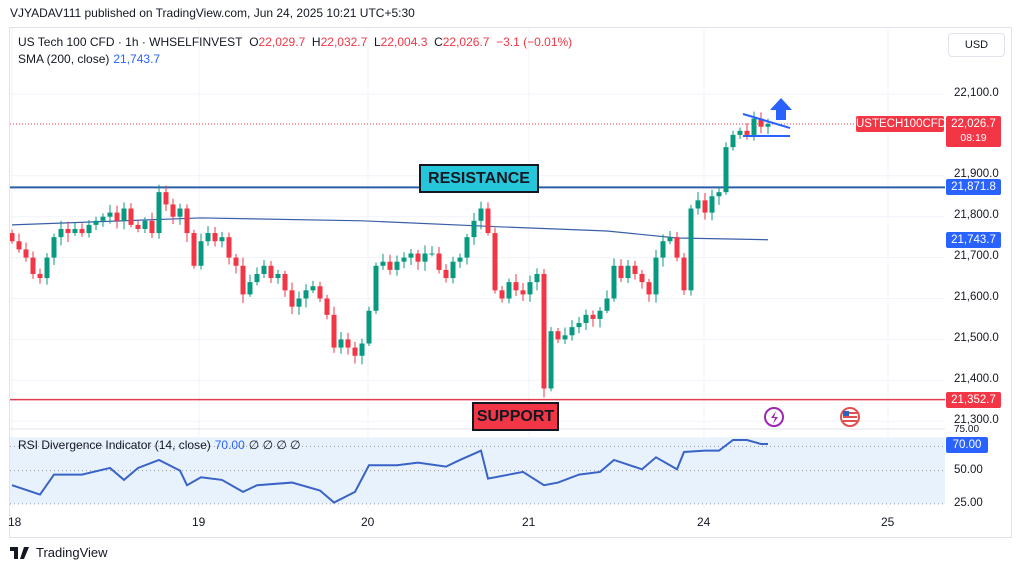 This screenshot has width=1021, height=572. What do you see at coordinates (968, 503) in the screenshot?
I see `rsi-tick: 25.00` at bounding box center [968, 503].